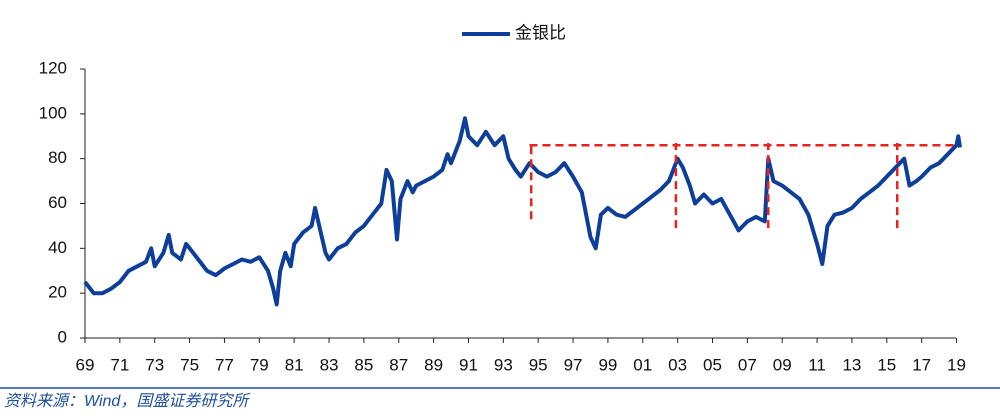 The width and height of the screenshot is (1000, 419). I want to click on x-tick-label: 03, so click(677, 364).